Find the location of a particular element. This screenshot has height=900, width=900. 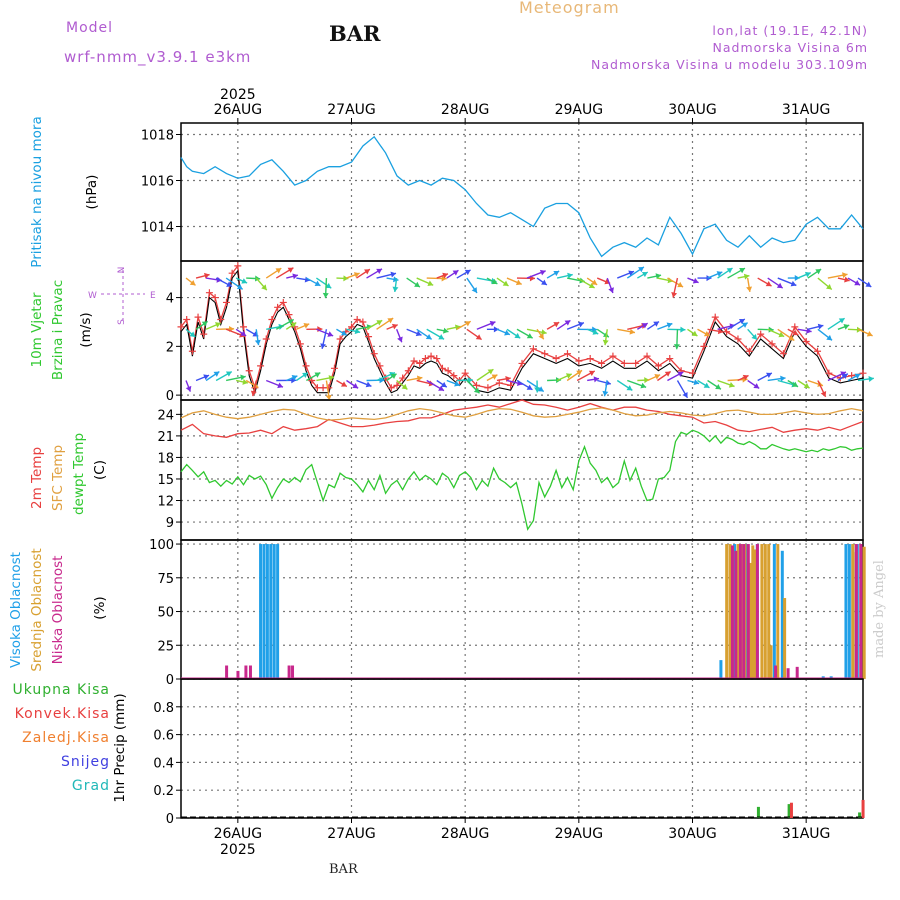

x-tick-label-top: 26AUG is located at coordinates (238, 110).